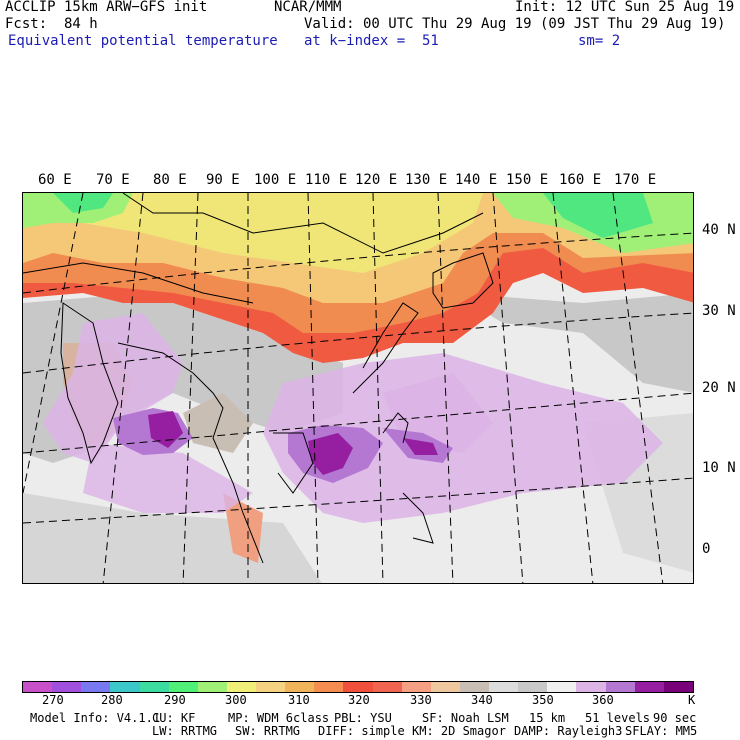 The width and height of the screenshot is (740, 740). I want to click on resolution: 15 km, so click(547, 718).